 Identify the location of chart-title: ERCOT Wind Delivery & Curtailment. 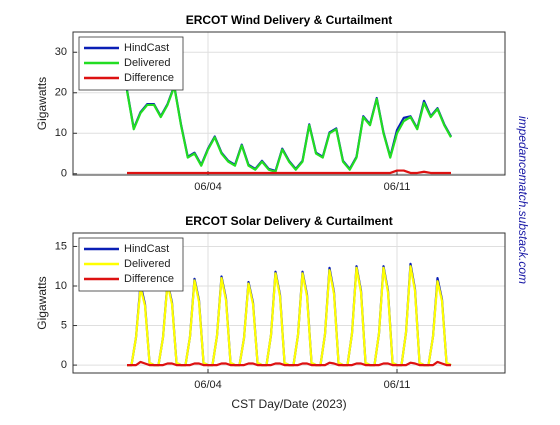
(289, 20).